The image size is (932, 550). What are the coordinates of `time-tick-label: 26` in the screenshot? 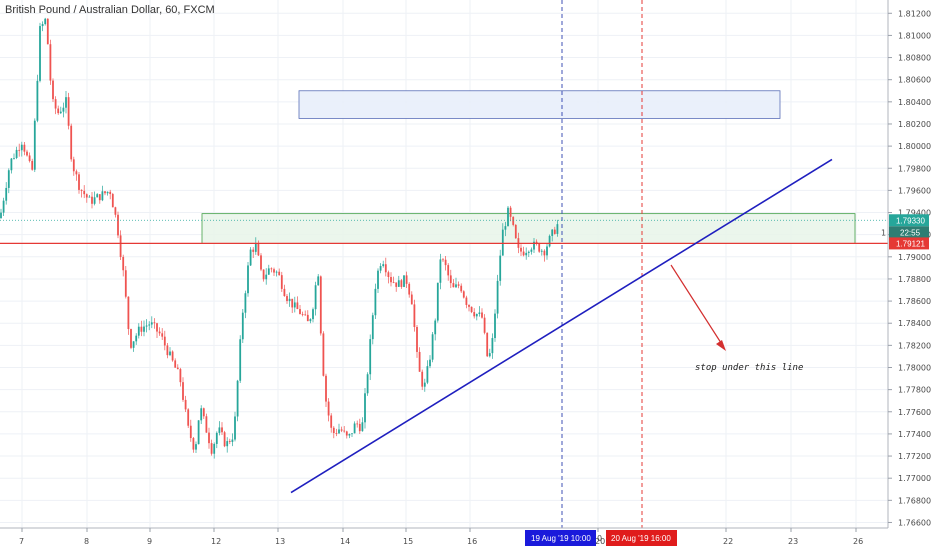 It's located at (858, 541).